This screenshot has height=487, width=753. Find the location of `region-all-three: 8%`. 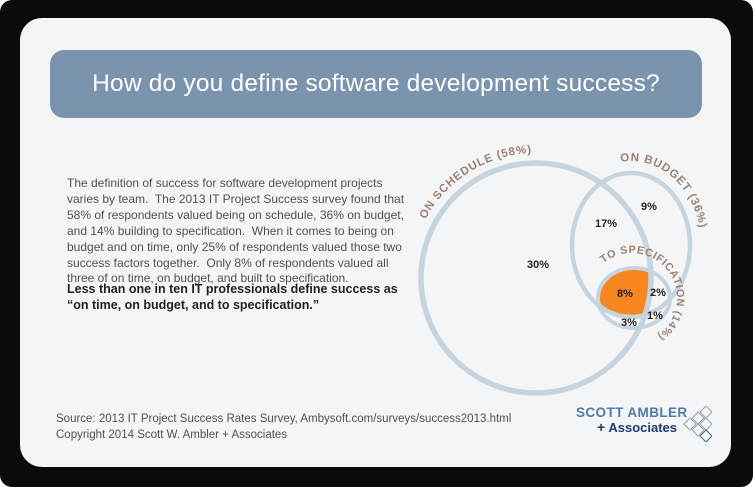

region-all-three: 8% is located at coordinates (625, 294).